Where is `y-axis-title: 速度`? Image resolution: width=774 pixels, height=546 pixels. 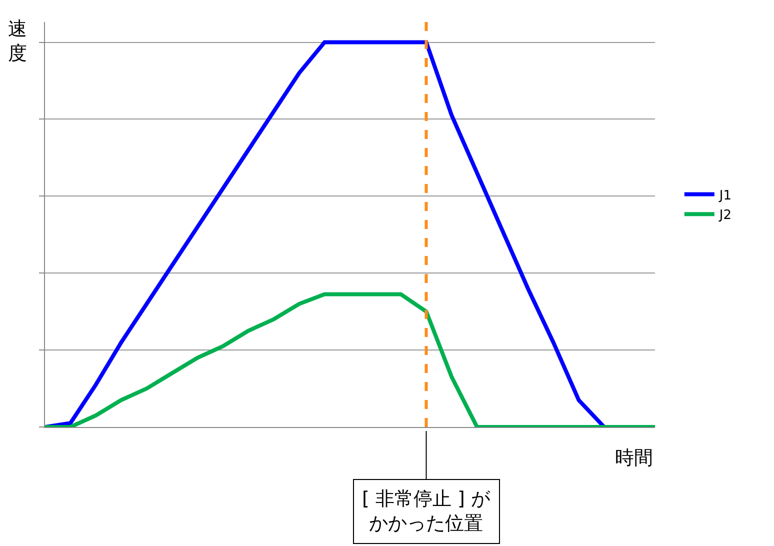 y-axis-title: 速度 is located at coordinates (17, 41).